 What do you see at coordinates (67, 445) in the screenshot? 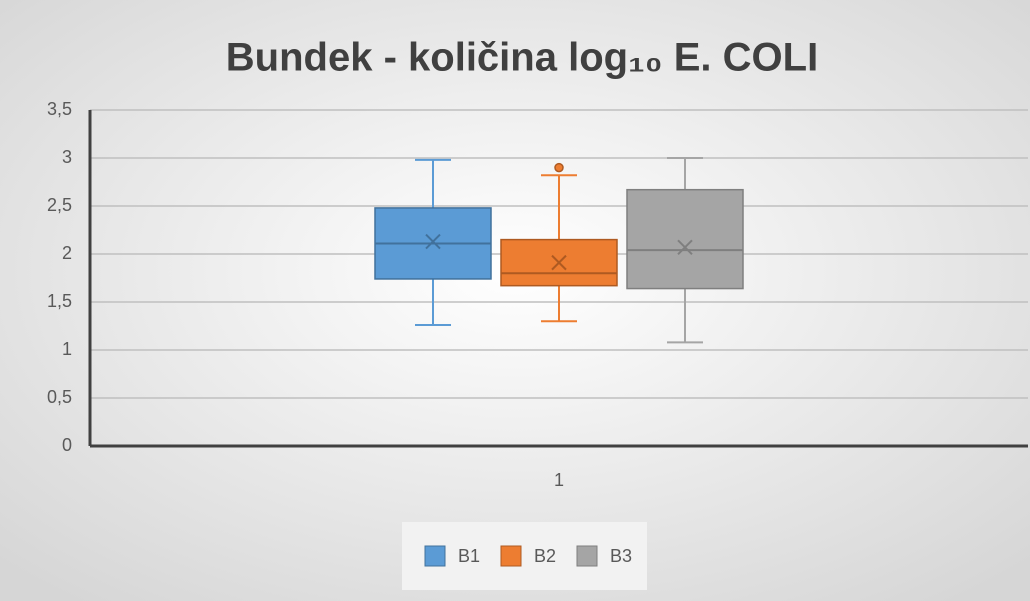
I see `y-tick-label: 0` at bounding box center [67, 445].